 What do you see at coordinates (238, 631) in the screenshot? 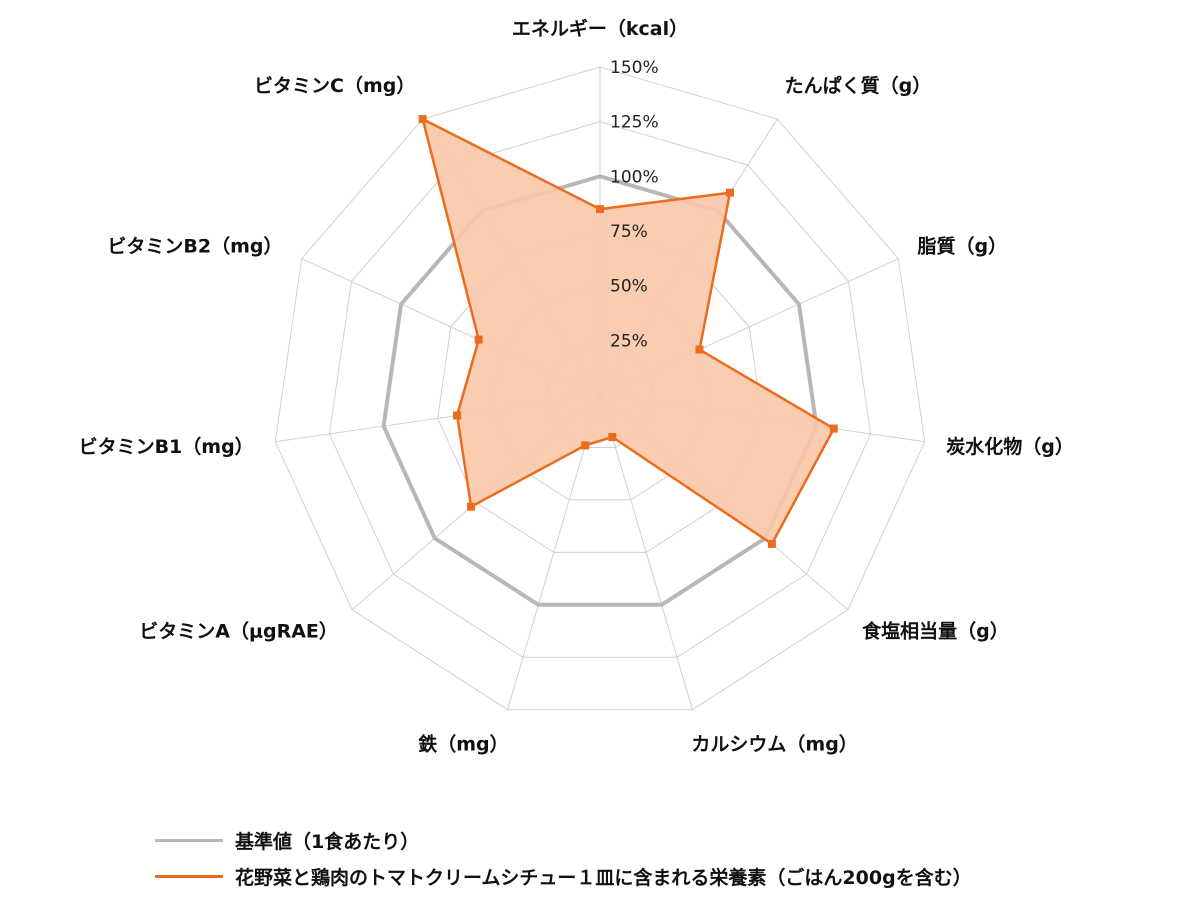
I see `axis-label-7: ビタミンA（μgRAE）` at bounding box center [238, 631].